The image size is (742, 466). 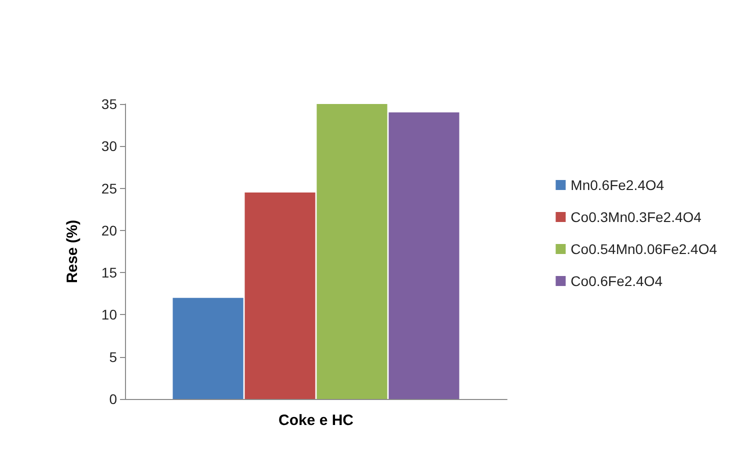 I want to click on legend-label: Co0.54Mn0.06Fe2.4O4, so click(x=644, y=249).